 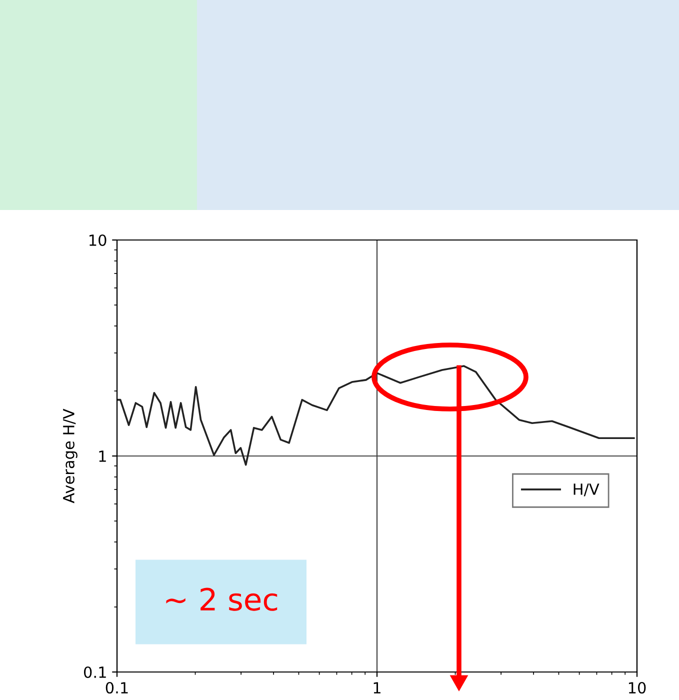 I want to click on x-tick-label: 10, so click(x=637, y=688).